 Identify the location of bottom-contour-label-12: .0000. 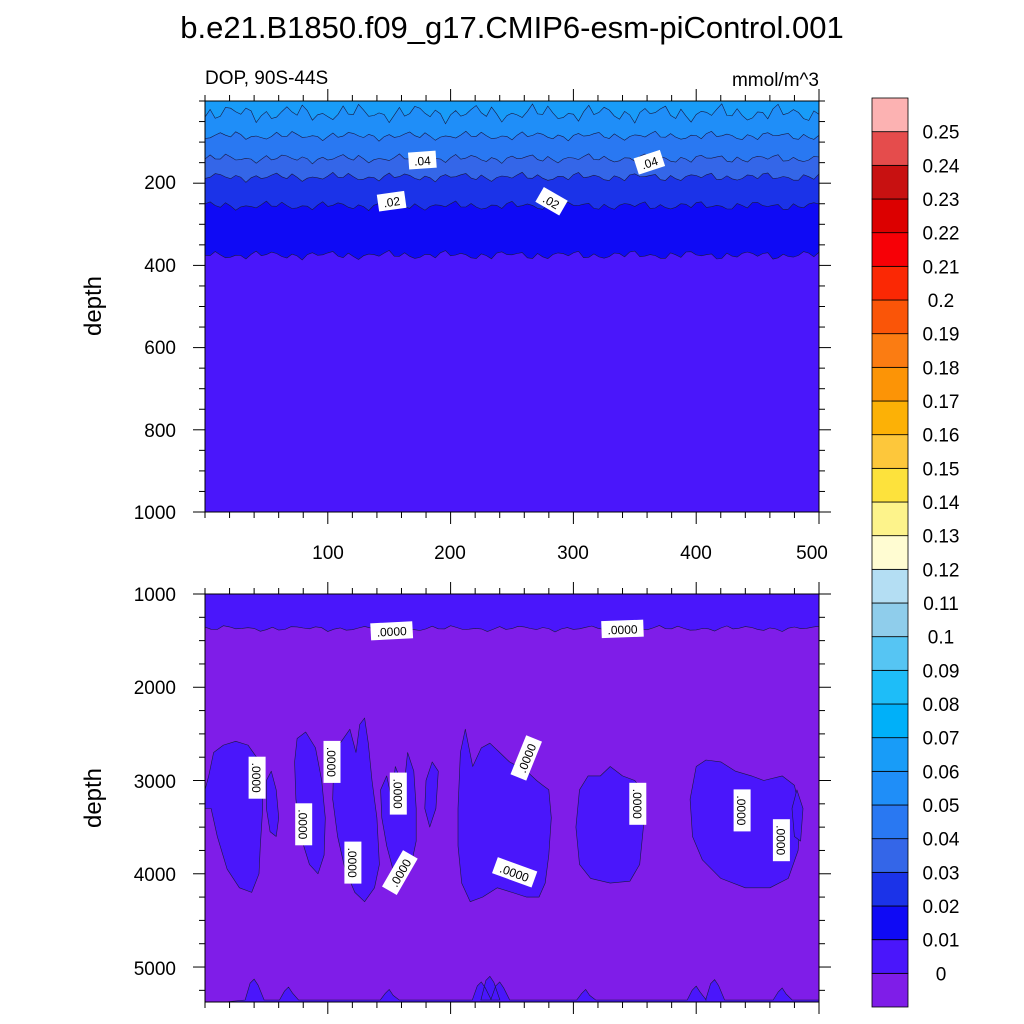
(781, 840).